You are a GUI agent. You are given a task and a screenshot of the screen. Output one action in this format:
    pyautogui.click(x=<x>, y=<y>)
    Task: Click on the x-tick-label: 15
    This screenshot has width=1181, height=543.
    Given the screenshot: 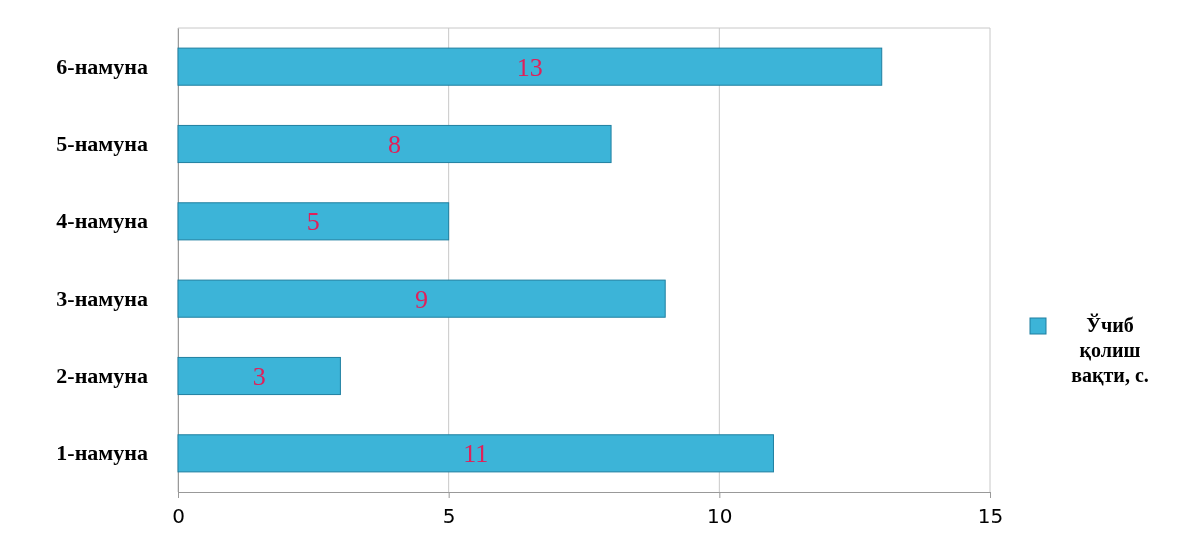 What is the action you would take?
    pyautogui.click(x=990, y=516)
    